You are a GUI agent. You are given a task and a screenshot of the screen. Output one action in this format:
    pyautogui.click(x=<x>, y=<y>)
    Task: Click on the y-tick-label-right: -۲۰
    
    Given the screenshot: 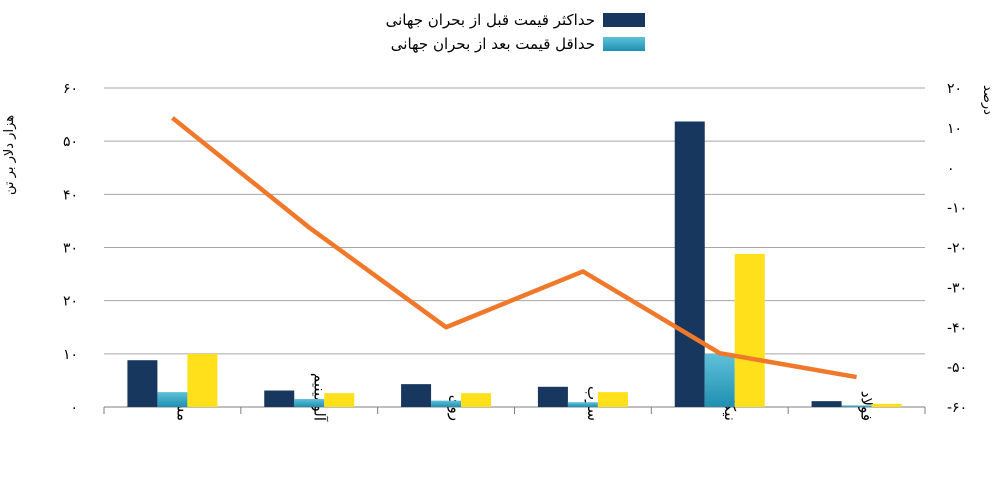 What is the action you would take?
    pyautogui.click(x=957, y=249)
    